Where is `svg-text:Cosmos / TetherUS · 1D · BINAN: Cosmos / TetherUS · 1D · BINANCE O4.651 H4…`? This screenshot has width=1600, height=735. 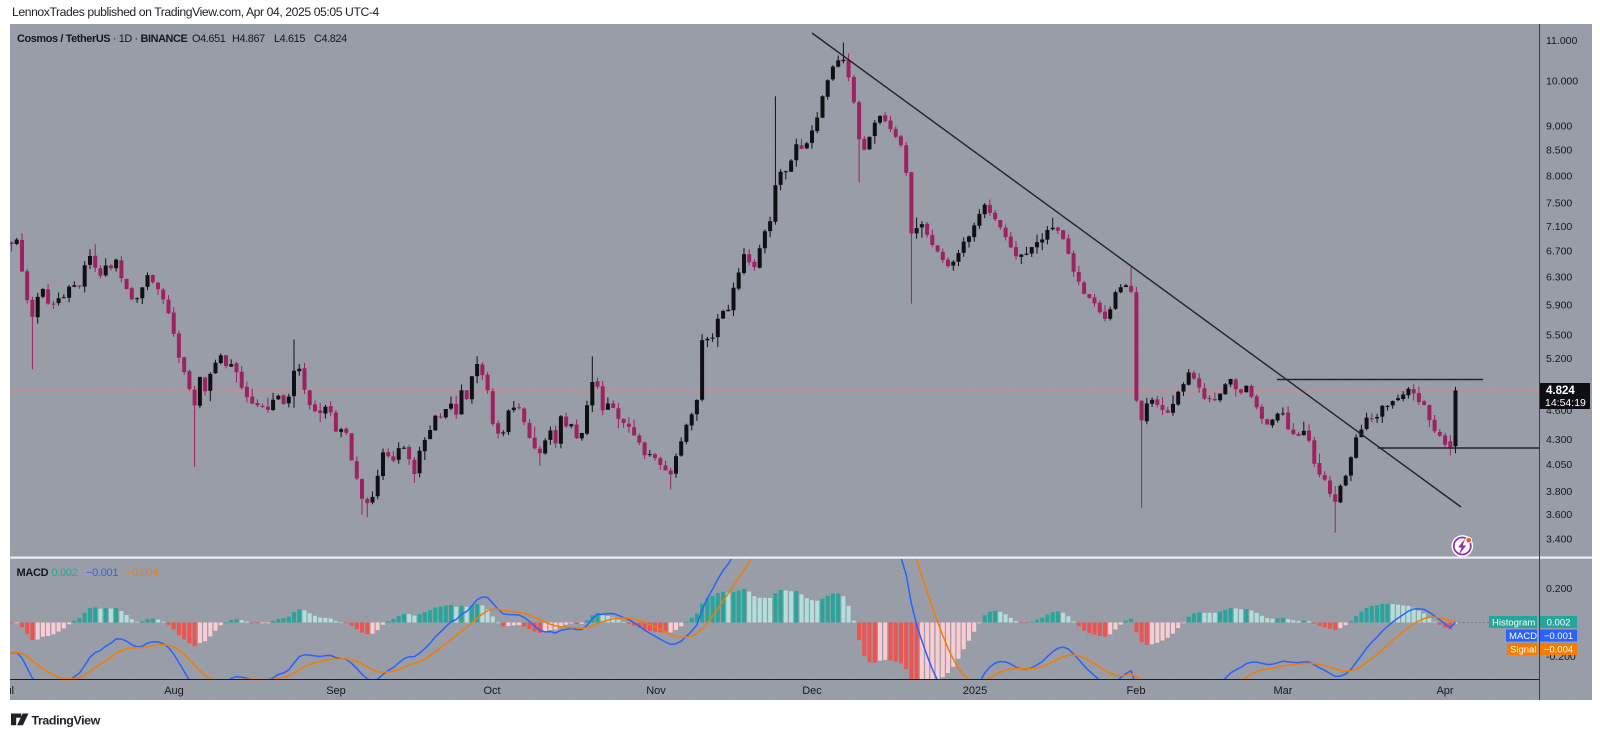
svg-text:Cosmos / TetherUS · 1D · BINAN: Cosmos / TetherUS · 1D · BINANCE O4.651 H4… is located at coordinates (182, 39).